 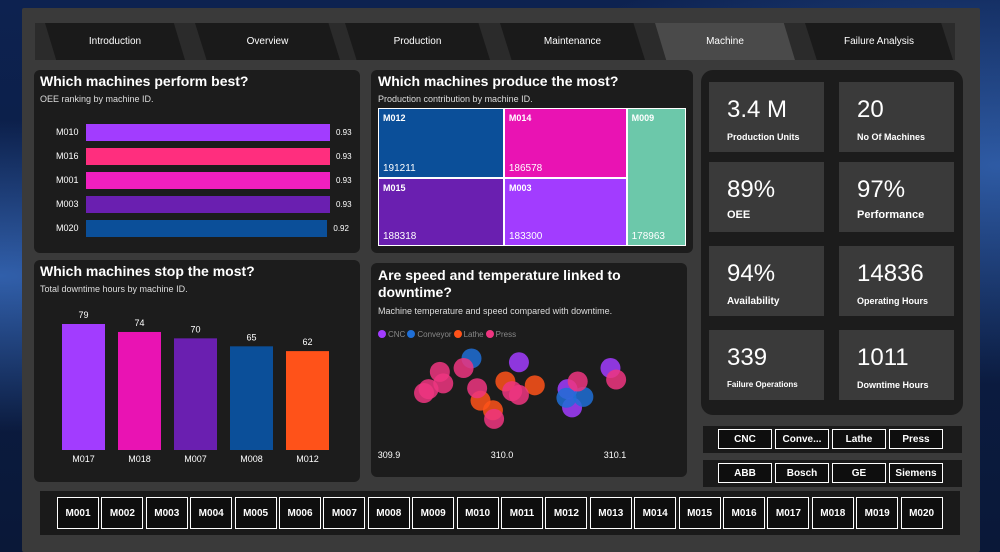 What do you see at coordinates (502, 404) in the screenshot?
I see `scatter-plot: 309.9 310.0 310.1` at bounding box center [502, 404].